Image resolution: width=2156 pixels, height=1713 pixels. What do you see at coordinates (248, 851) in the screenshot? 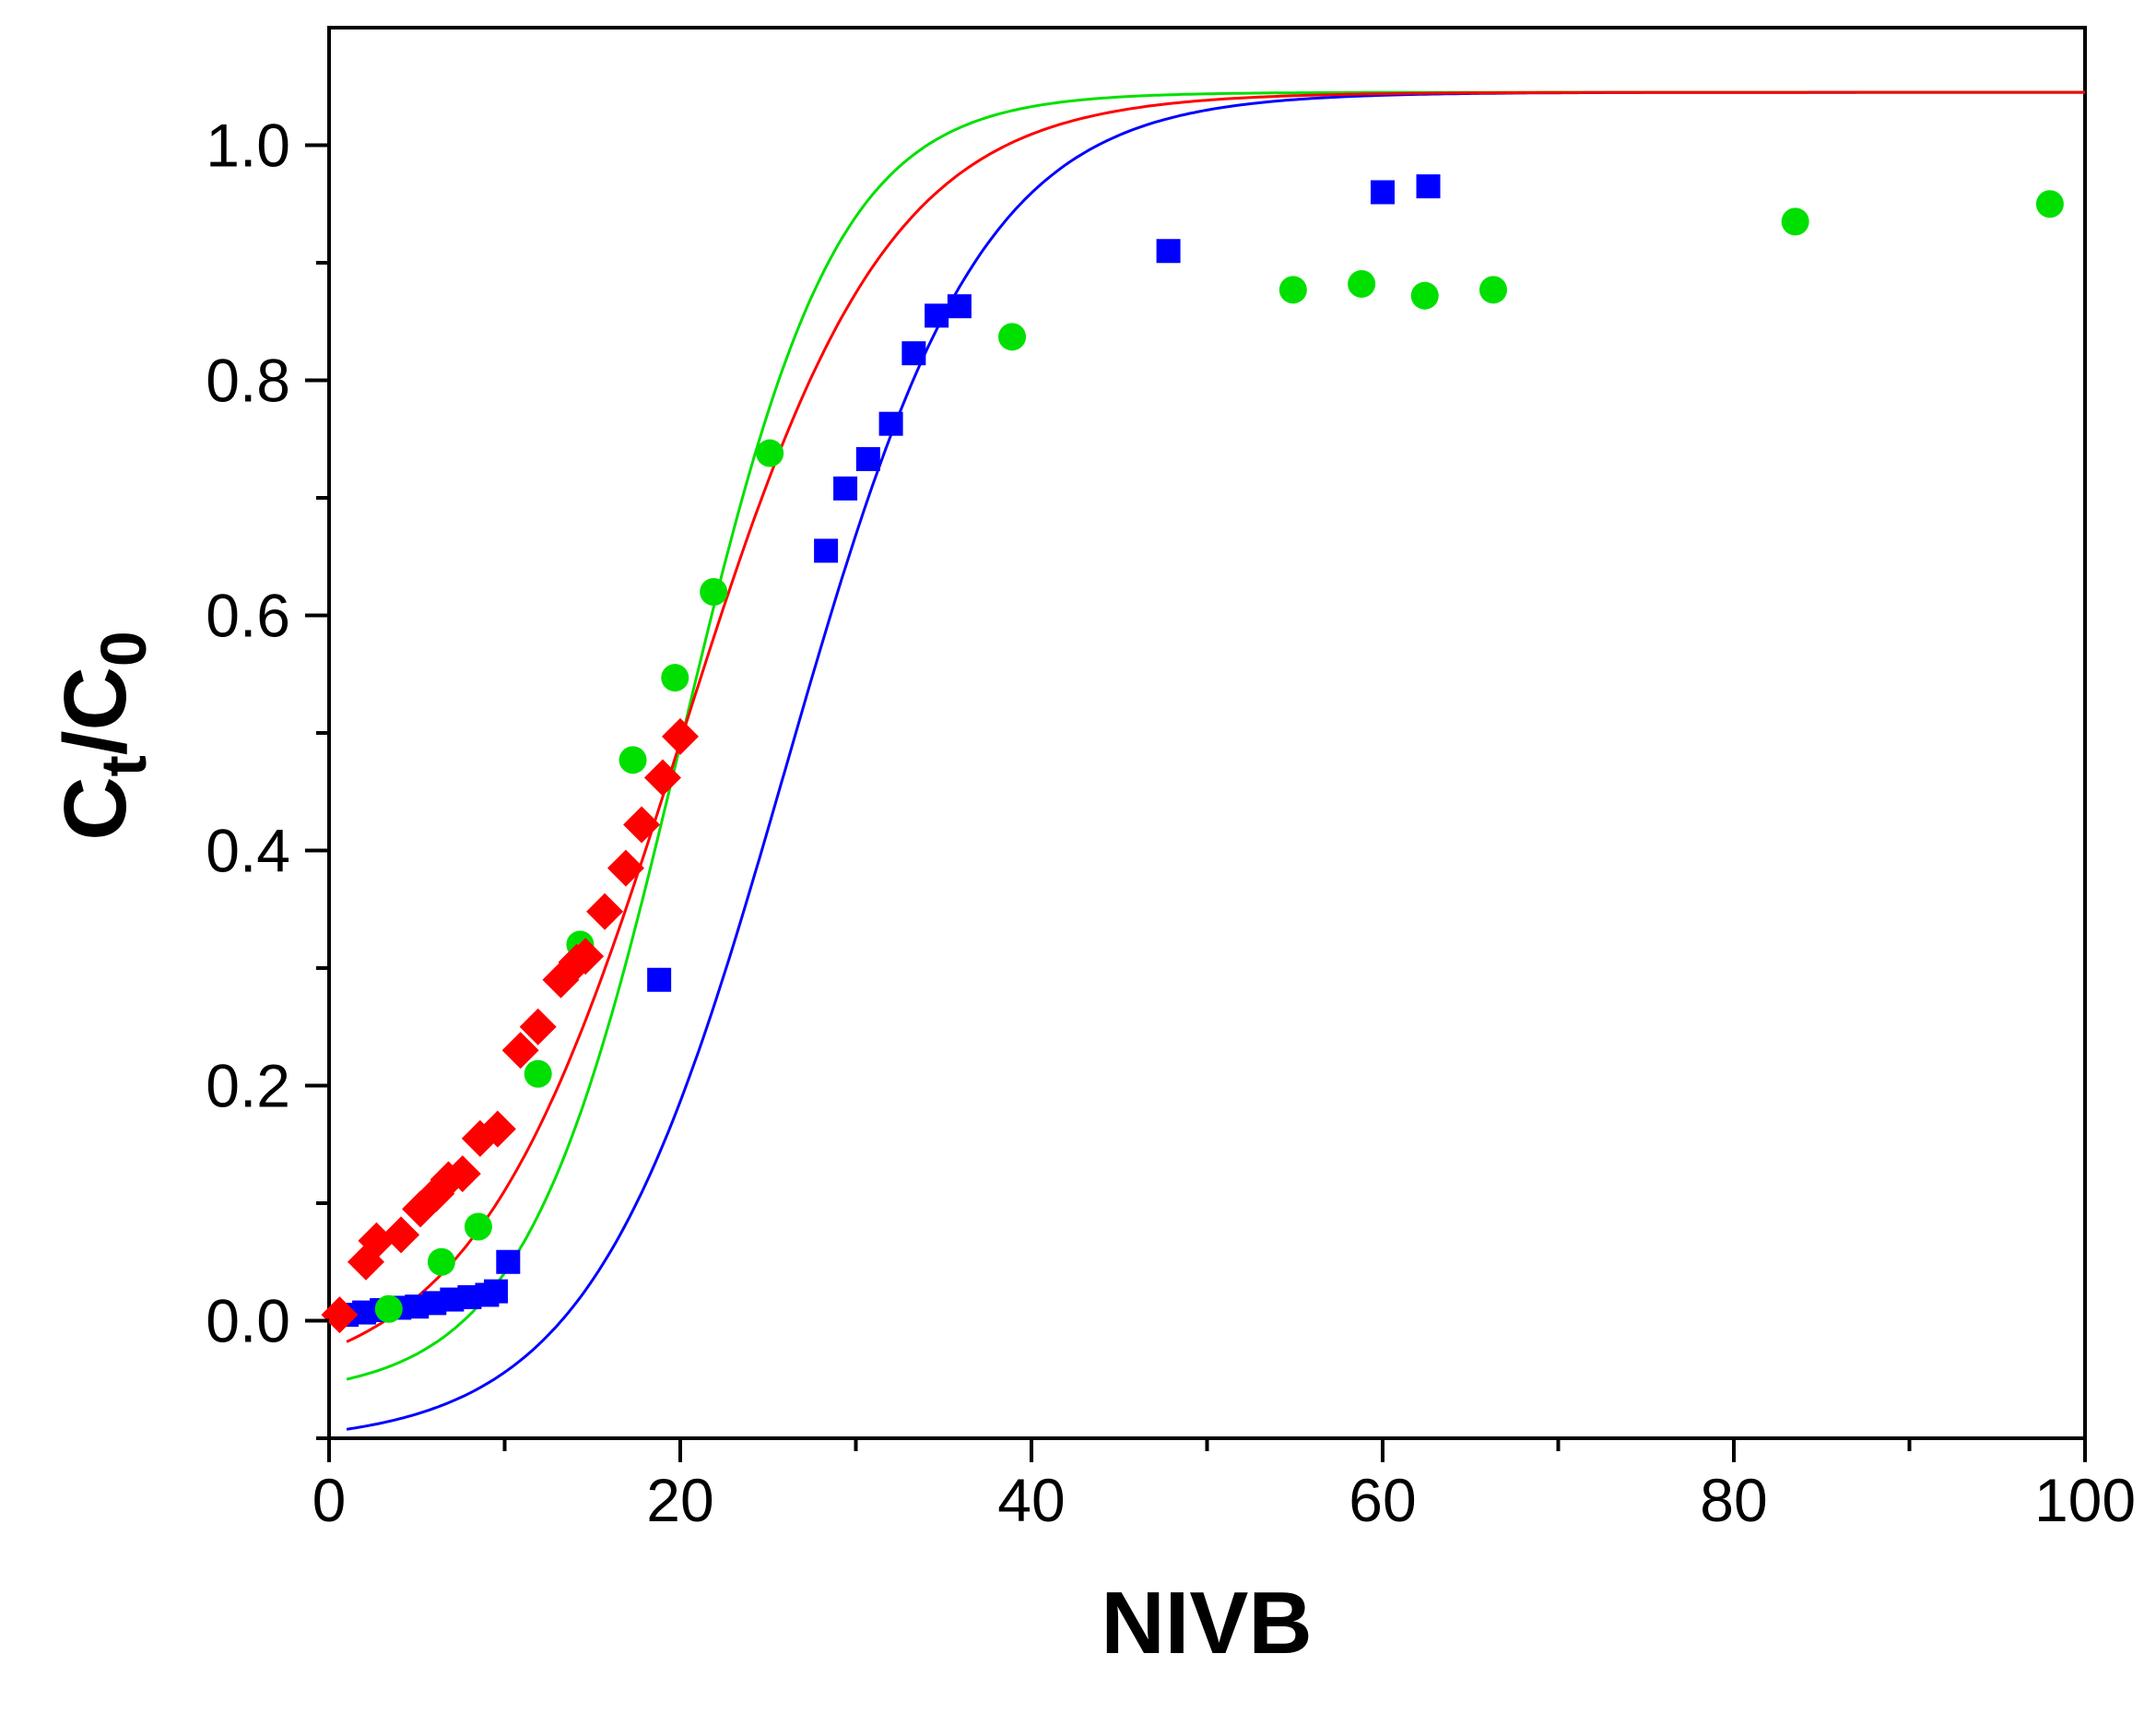
I see `y-tick-label: 0.4` at bounding box center [248, 851].